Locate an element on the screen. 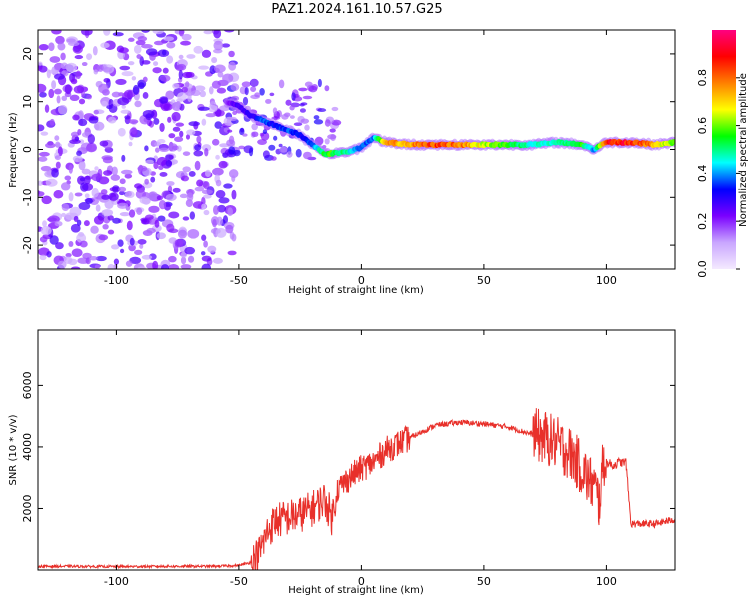  x-tick-label: 100 is located at coordinates (606, 280).